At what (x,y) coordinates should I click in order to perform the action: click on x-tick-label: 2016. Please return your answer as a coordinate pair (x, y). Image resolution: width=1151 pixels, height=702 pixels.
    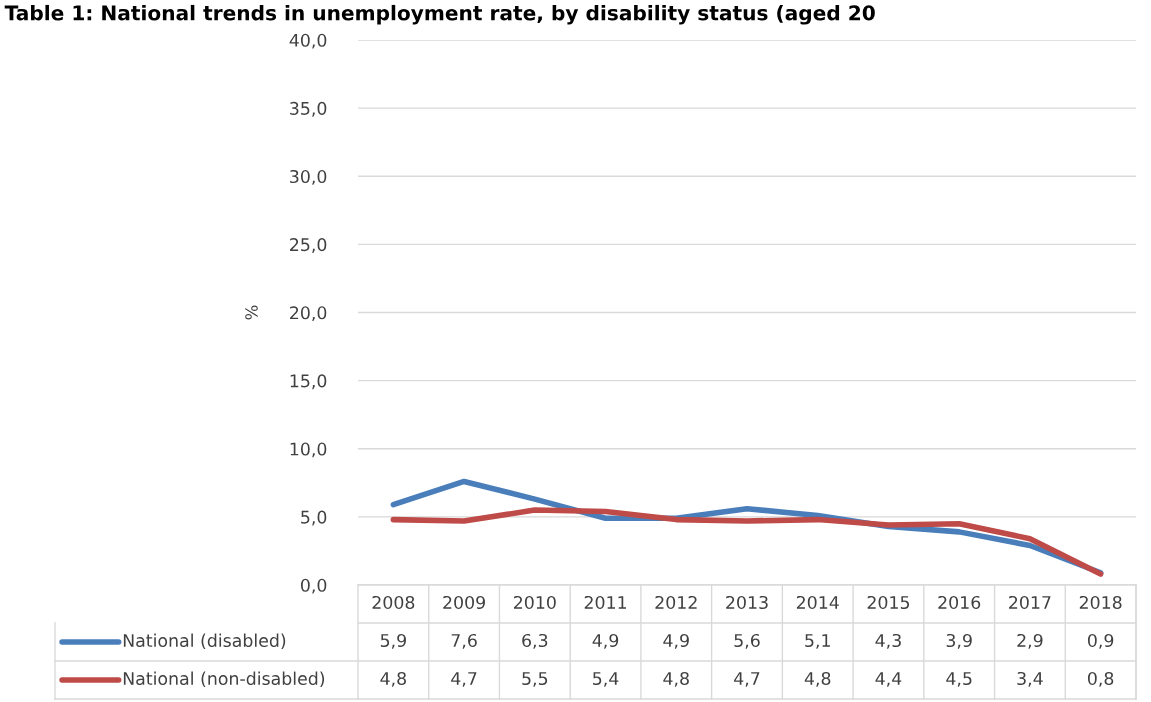
    Looking at the image, I should click on (959, 602).